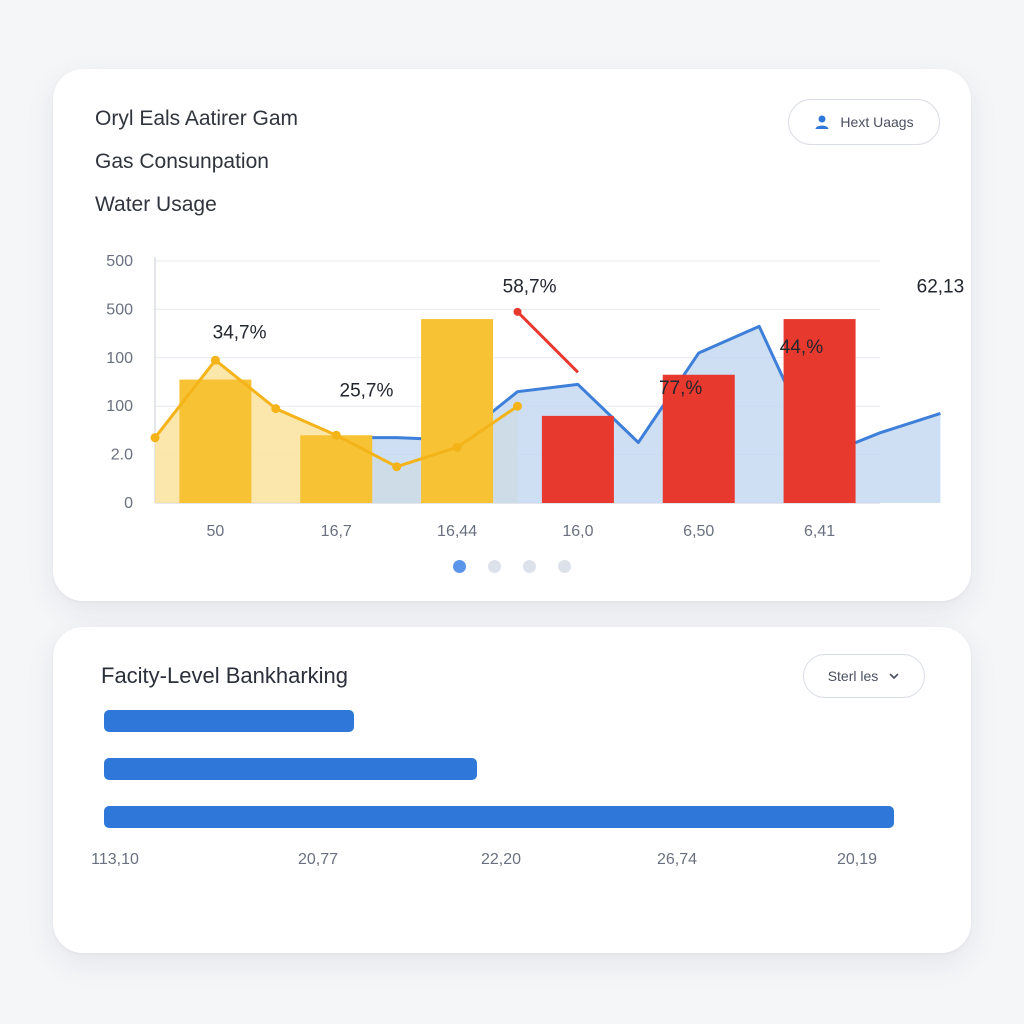 This screenshot has height=1024, width=1024. What do you see at coordinates (367, 391) in the screenshot?
I see `data-label: 25,7%` at bounding box center [367, 391].